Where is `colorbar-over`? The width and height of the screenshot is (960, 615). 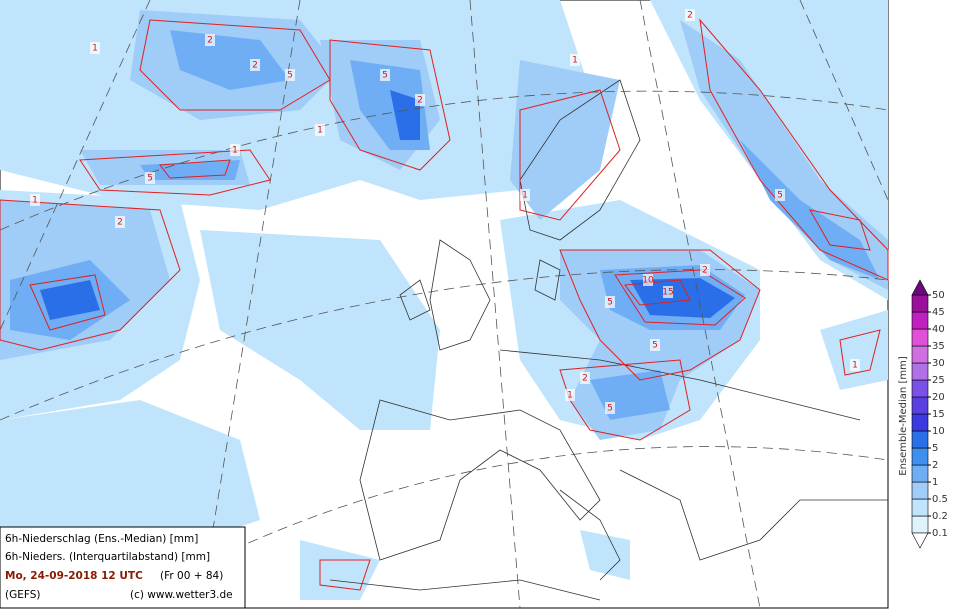 colorbar-over is located at coordinates (920, 287).